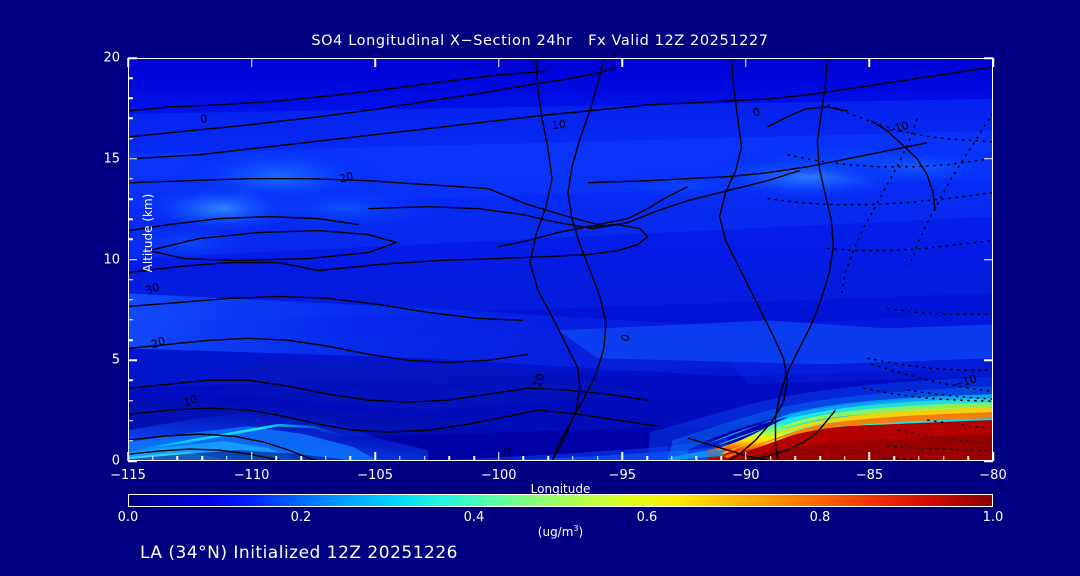 This screenshot has width=1080, height=576. I want to click on colorbar-tick-label: 1.0, so click(993, 517).